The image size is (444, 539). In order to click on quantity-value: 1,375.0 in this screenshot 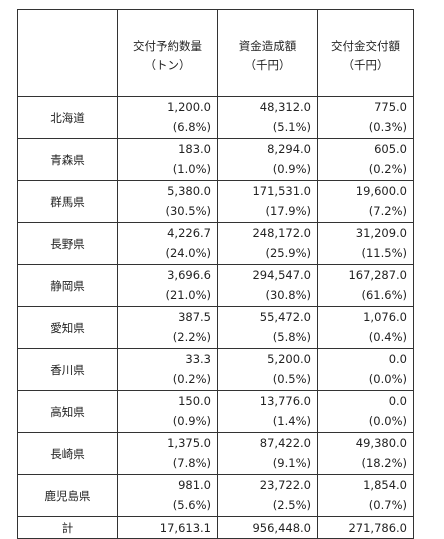, I will do `click(189, 443)`.